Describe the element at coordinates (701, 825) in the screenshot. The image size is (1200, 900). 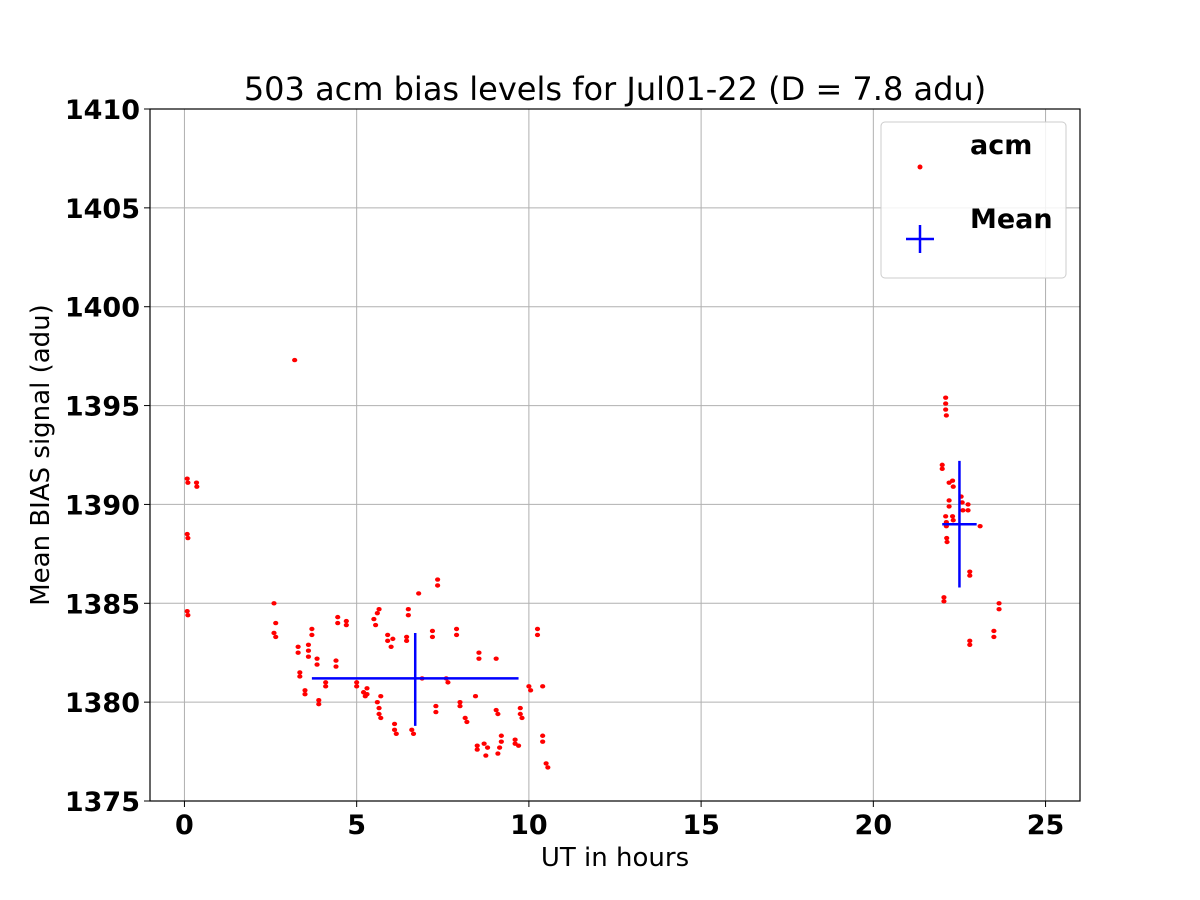
I see `x-tick-label: 15` at that location.